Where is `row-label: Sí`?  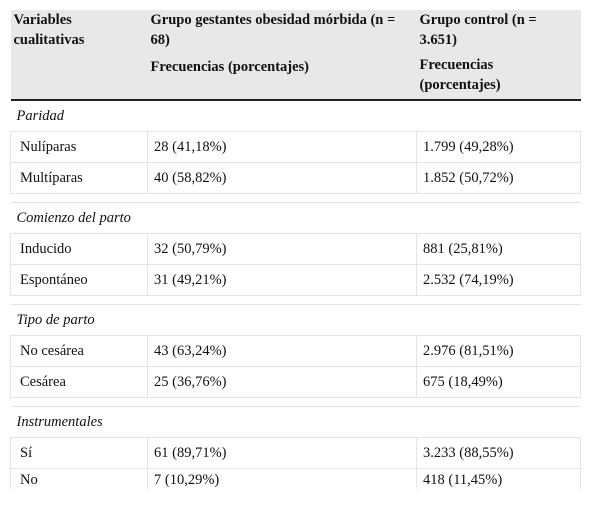
row-label: Sí is located at coordinates (79, 453).